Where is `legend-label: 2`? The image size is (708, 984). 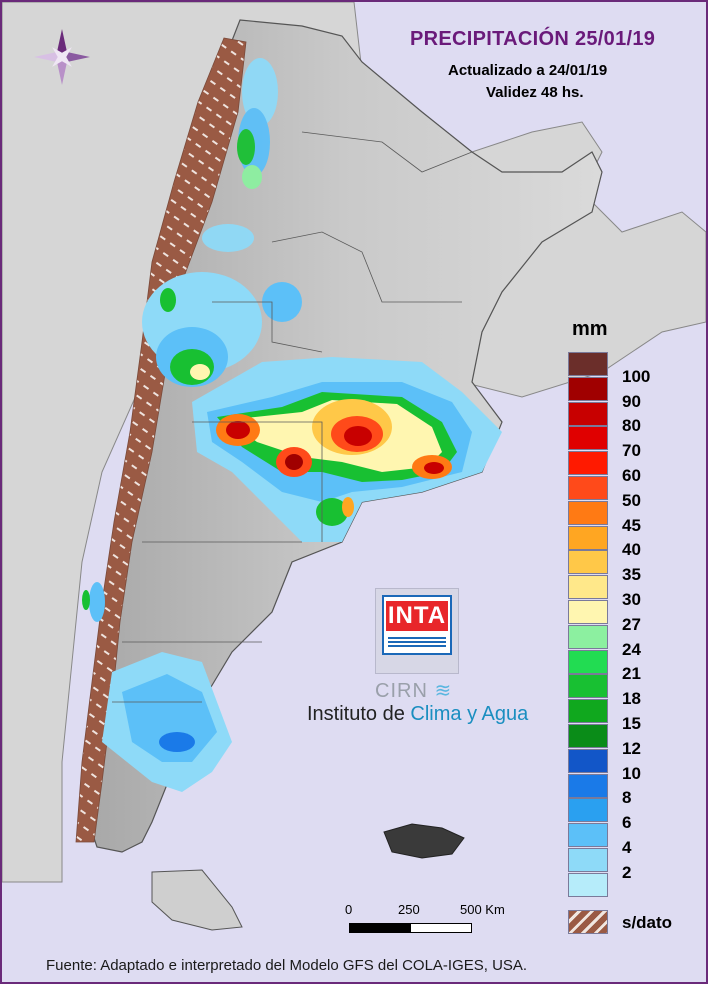 legend-label: 2 is located at coordinates (627, 872).